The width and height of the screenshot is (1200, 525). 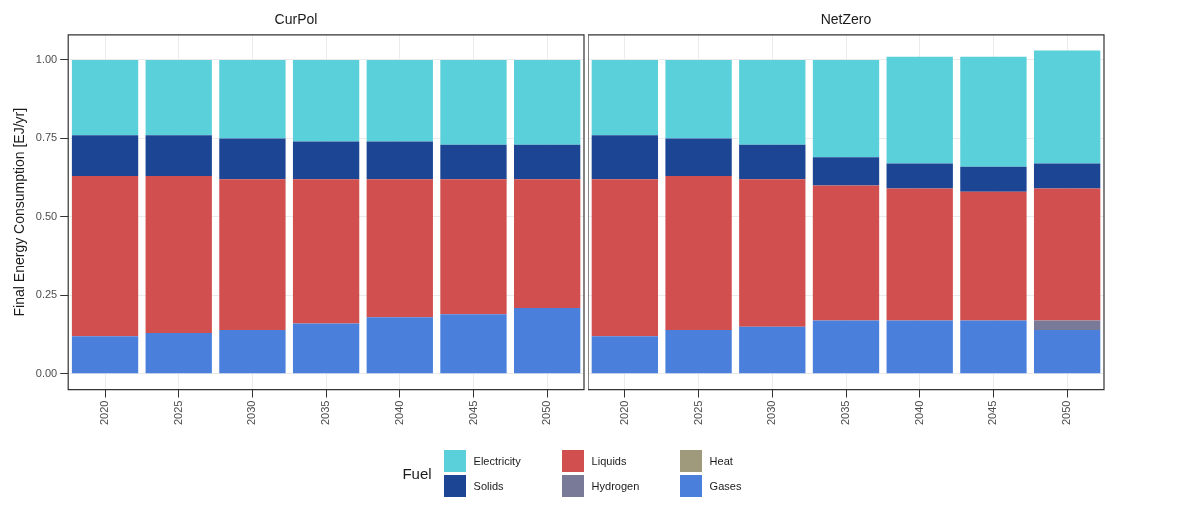 What do you see at coordinates (46, 58) in the screenshot?
I see `y-tick-label: 1.00` at bounding box center [46, 58].